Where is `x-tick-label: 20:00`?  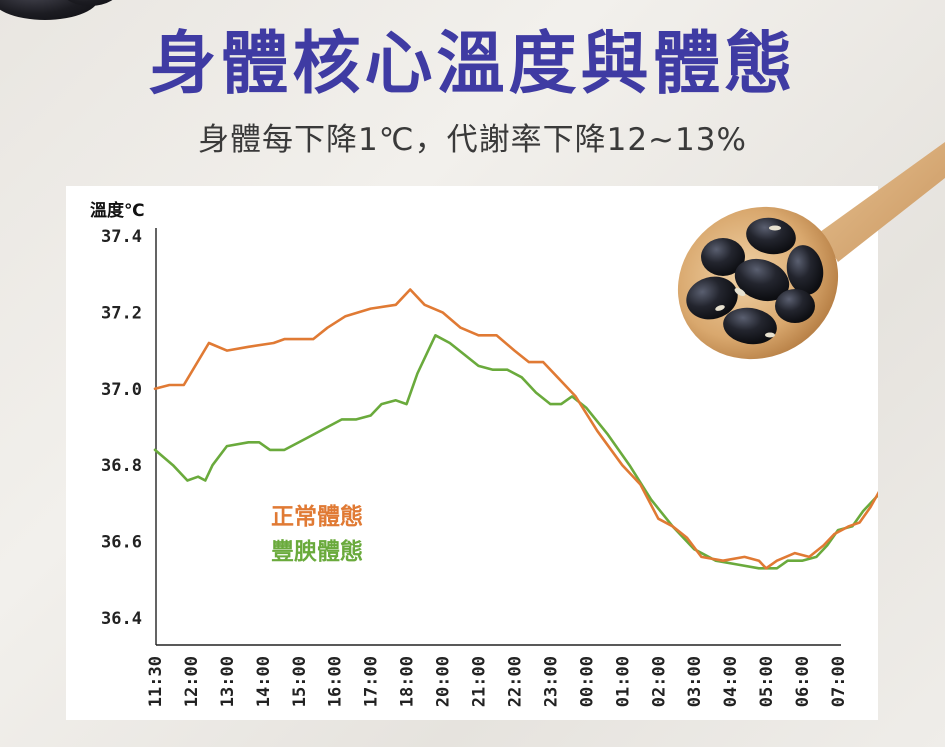 x-tick-label: 20:00 is located at coordinates (444, 681).